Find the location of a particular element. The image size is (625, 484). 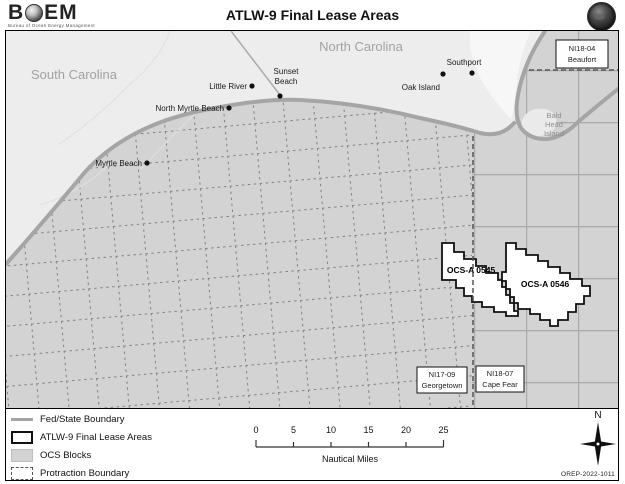

lease-label-0545: OCS-A 0545 is located at coordinates (471, 270).